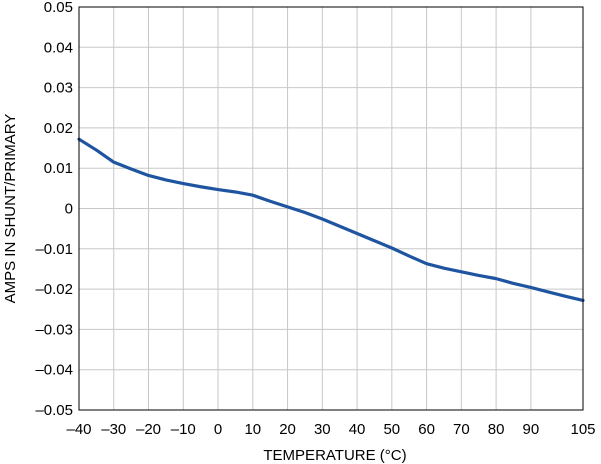 Image resolution: width=601 pixels, height=464 pixels. Describe the element at coordinates (58, 8) in the screenshot. I see `y-tick-label: 0.05` at that location.